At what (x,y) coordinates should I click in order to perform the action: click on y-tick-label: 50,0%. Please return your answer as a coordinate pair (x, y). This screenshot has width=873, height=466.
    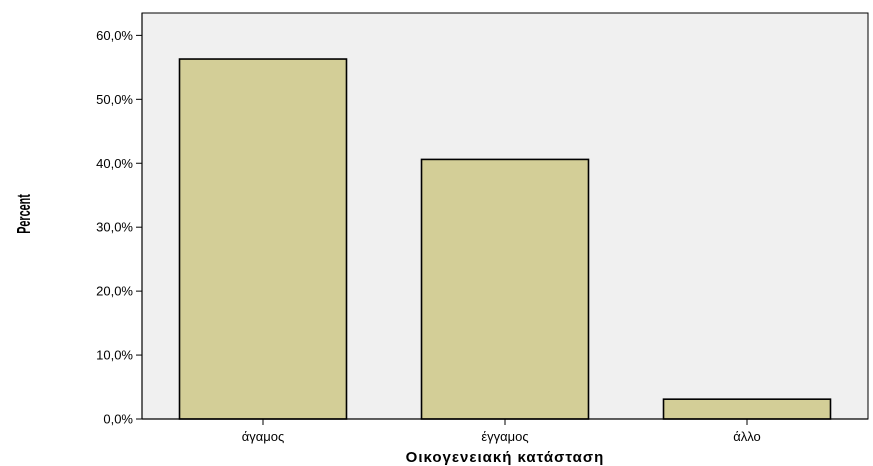
    Looking at the image, I should click on (114, 99).